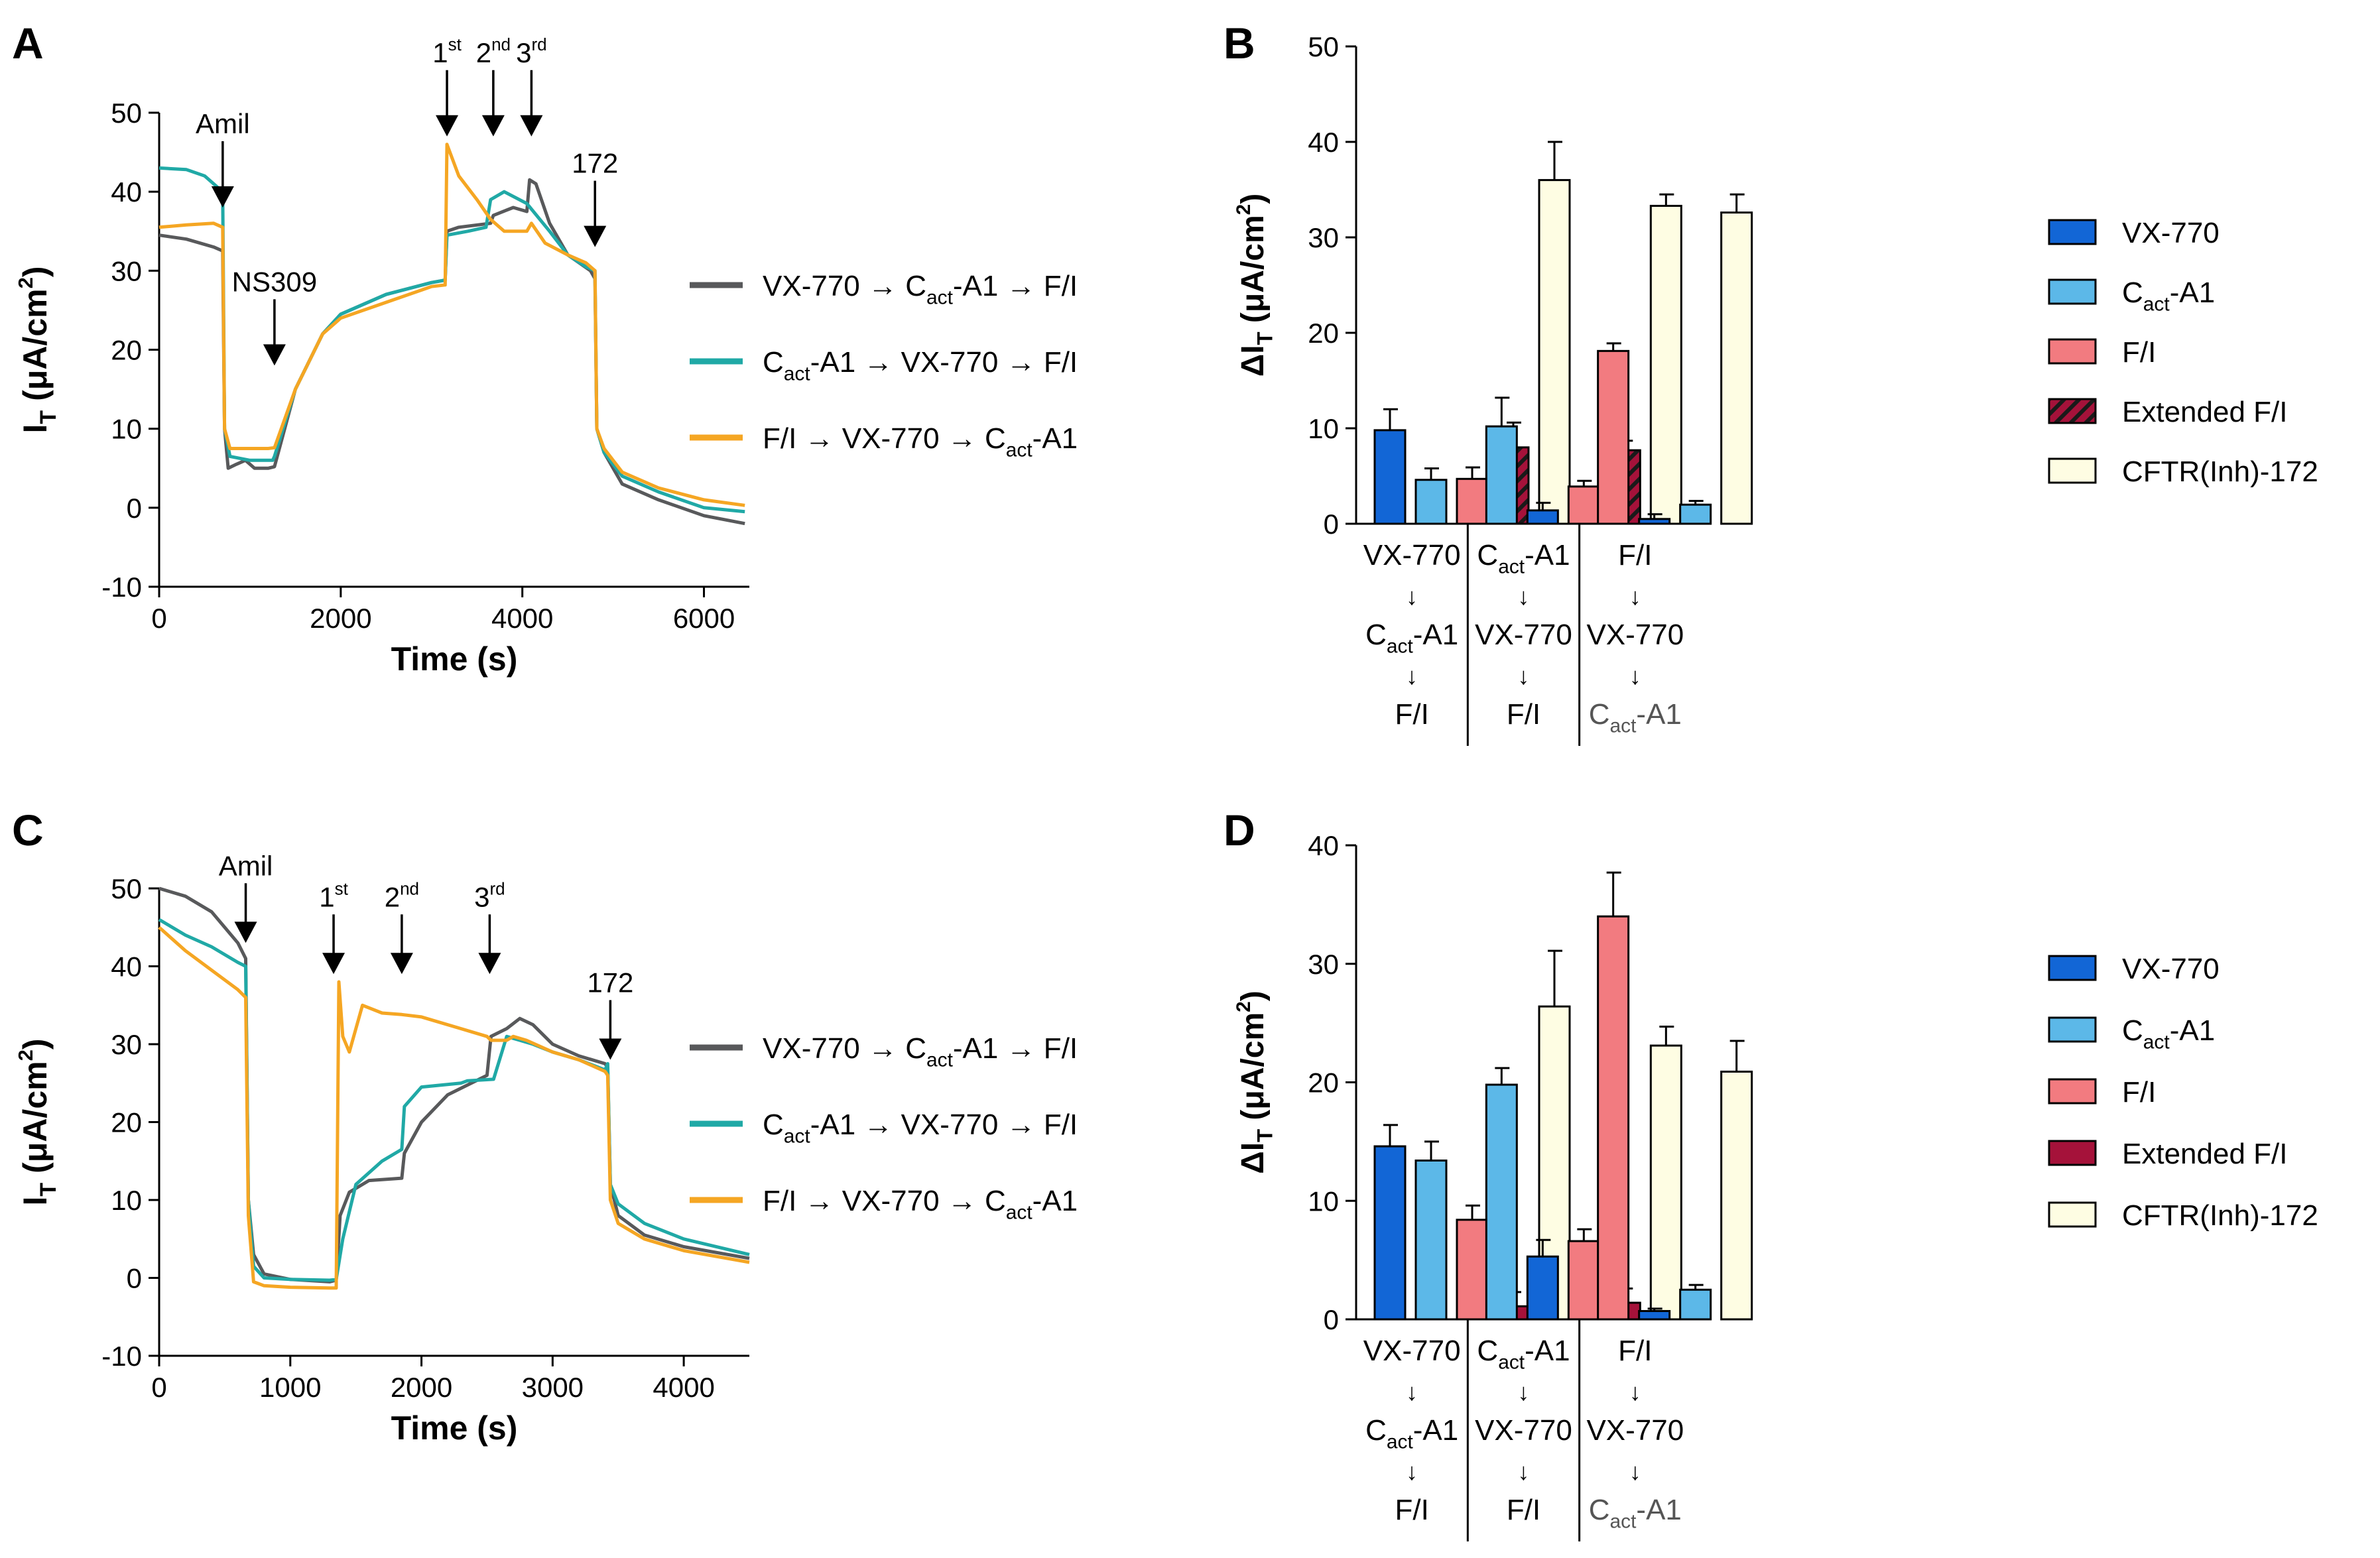  What do you see at coordinates (1323, 46) in the screenshot?
I see `y-tick-label: 50` at bounding box center [1323, 46].